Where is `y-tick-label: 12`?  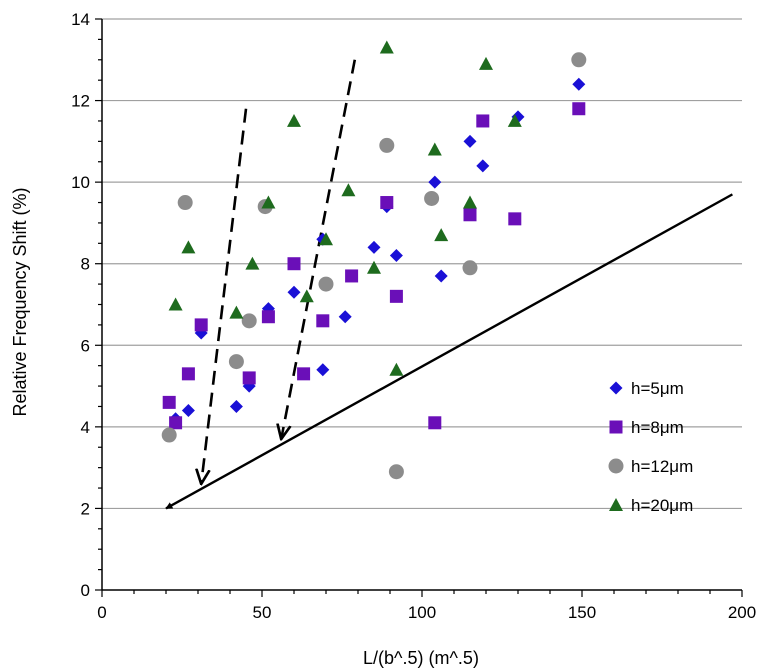
y-tick-label: 12 is located at coordinates (80, 101).